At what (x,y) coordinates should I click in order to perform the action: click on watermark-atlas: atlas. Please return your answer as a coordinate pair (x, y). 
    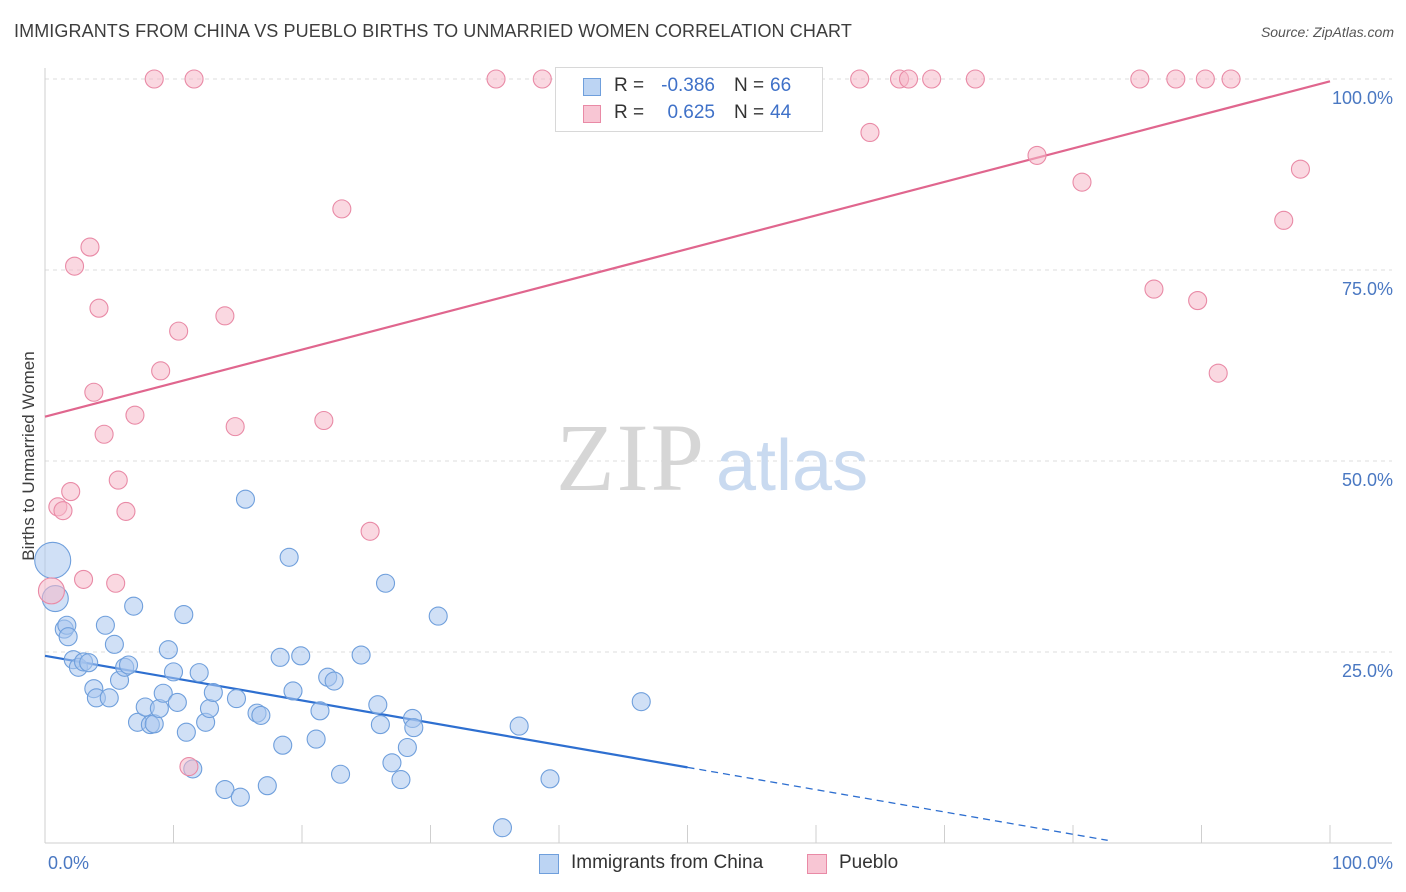
    Looking at the image, I should click on (792, 466).